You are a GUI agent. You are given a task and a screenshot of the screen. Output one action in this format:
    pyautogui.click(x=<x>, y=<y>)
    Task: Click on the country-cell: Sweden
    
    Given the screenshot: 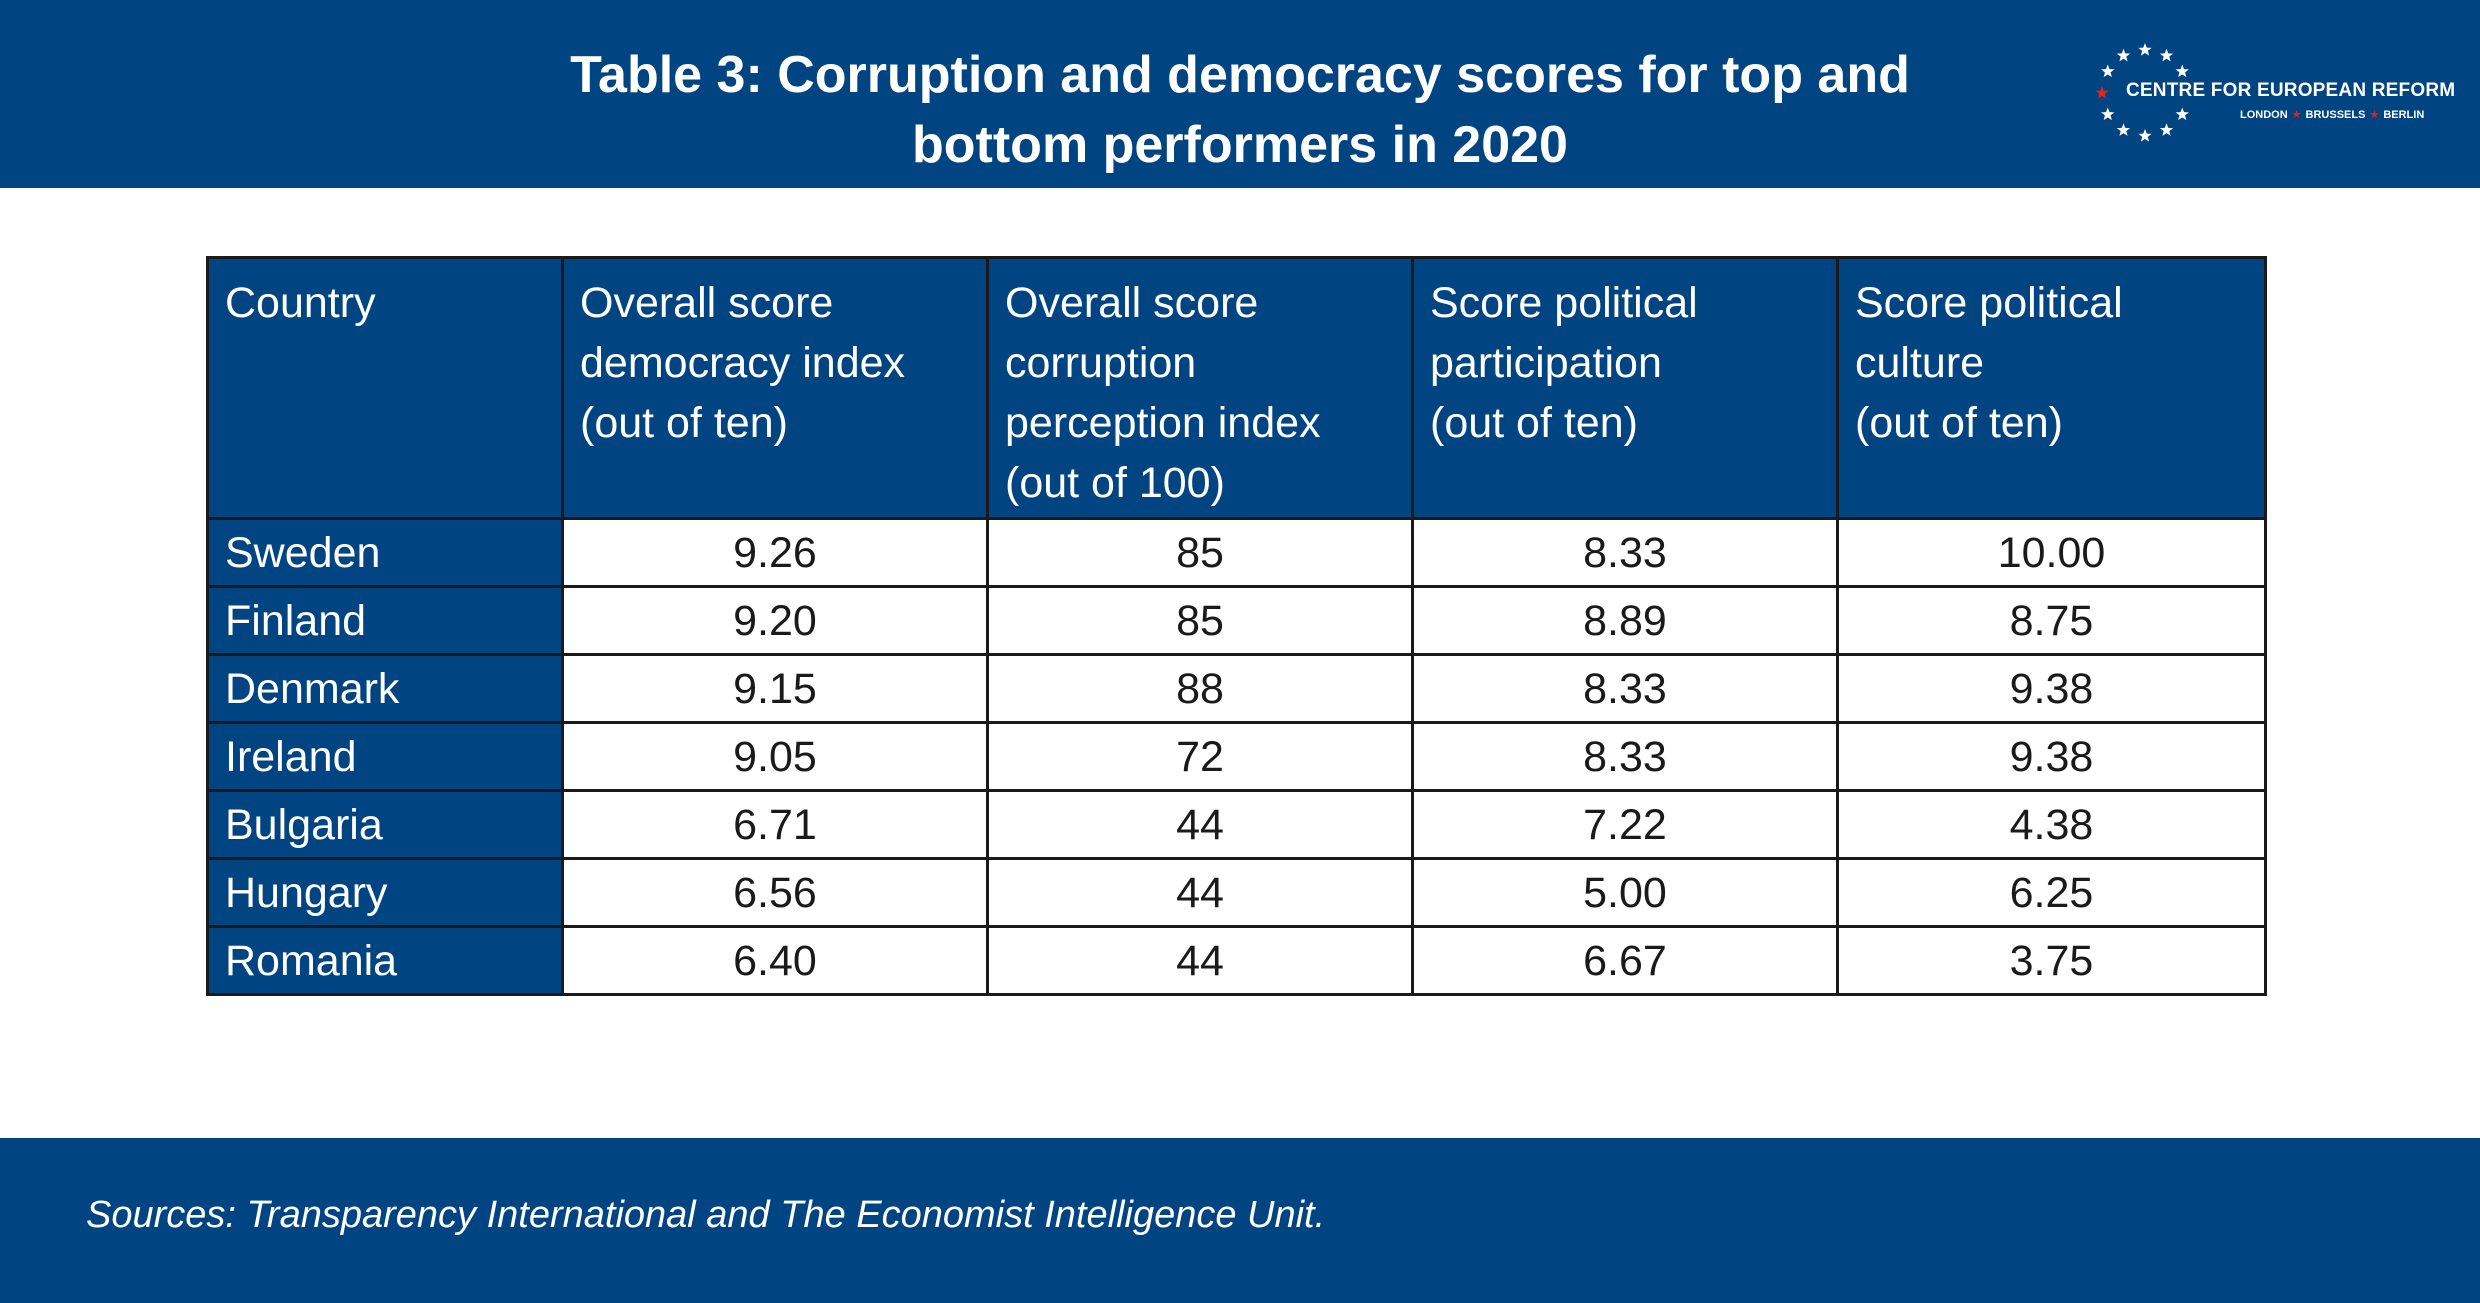 What is the action you would take?
    pyautogui.click(x=385, y=552)
    